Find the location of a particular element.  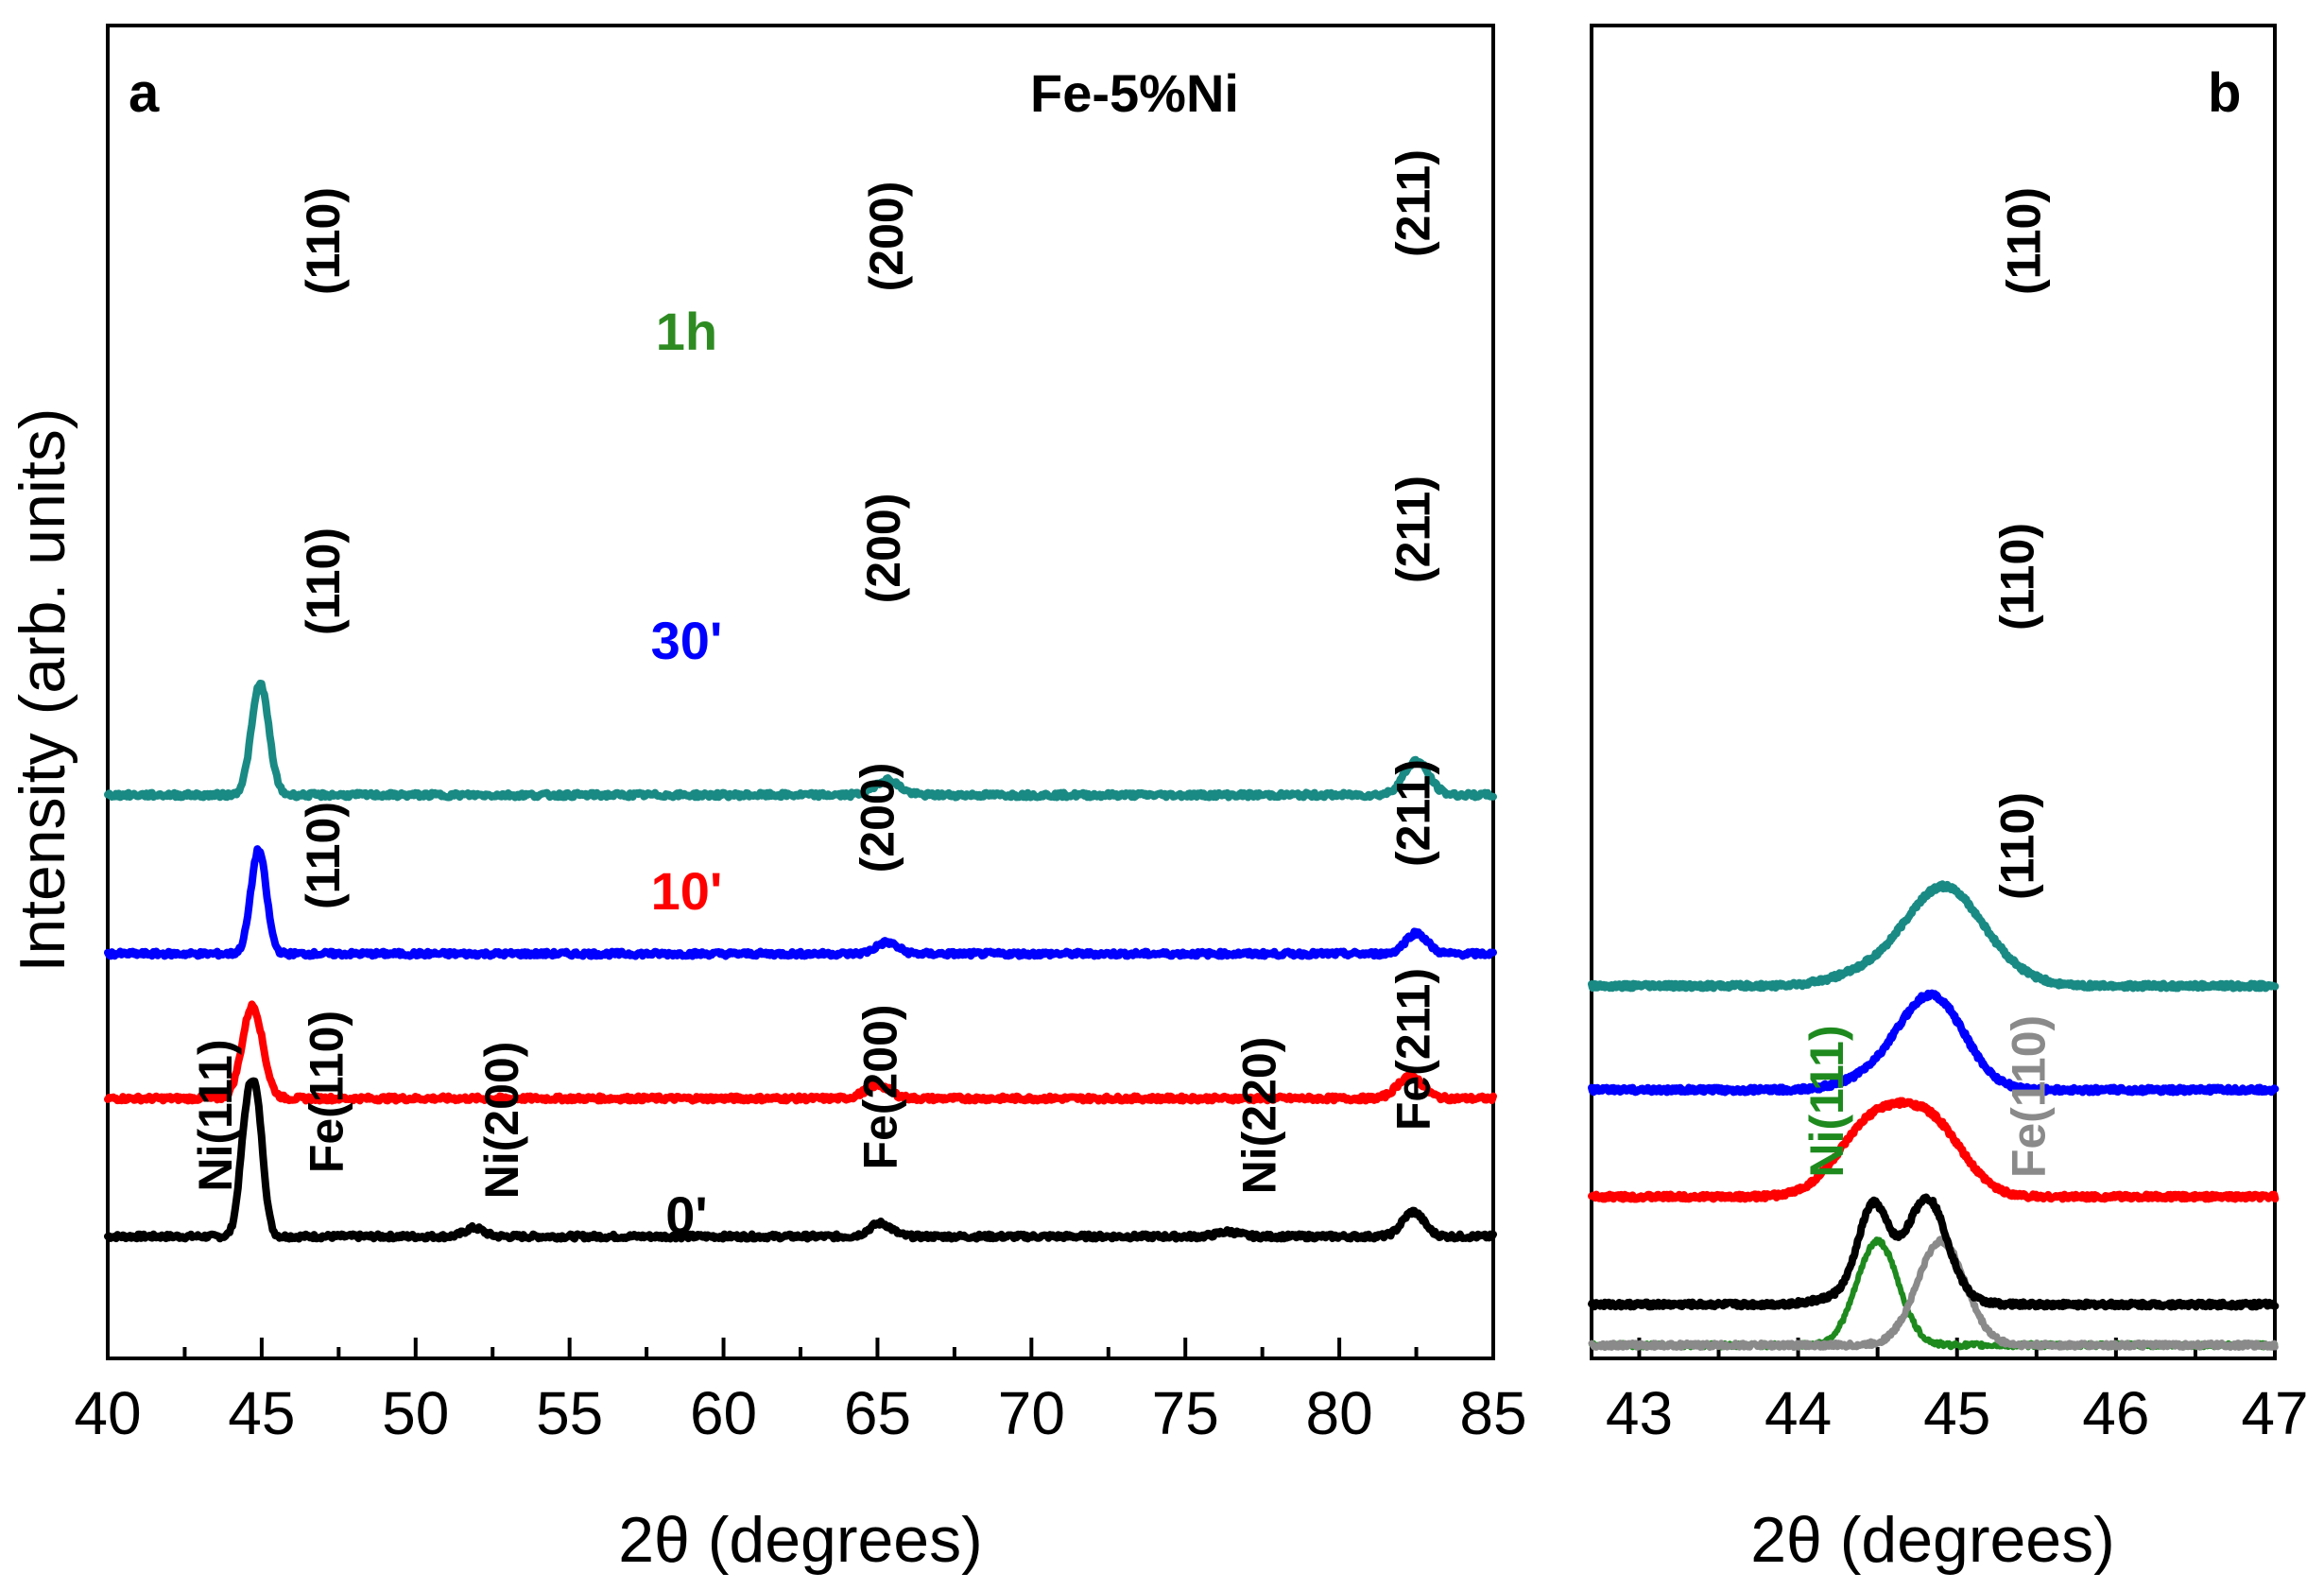

series-line-fe-110-reference is located at coordinates (1934, 1293).